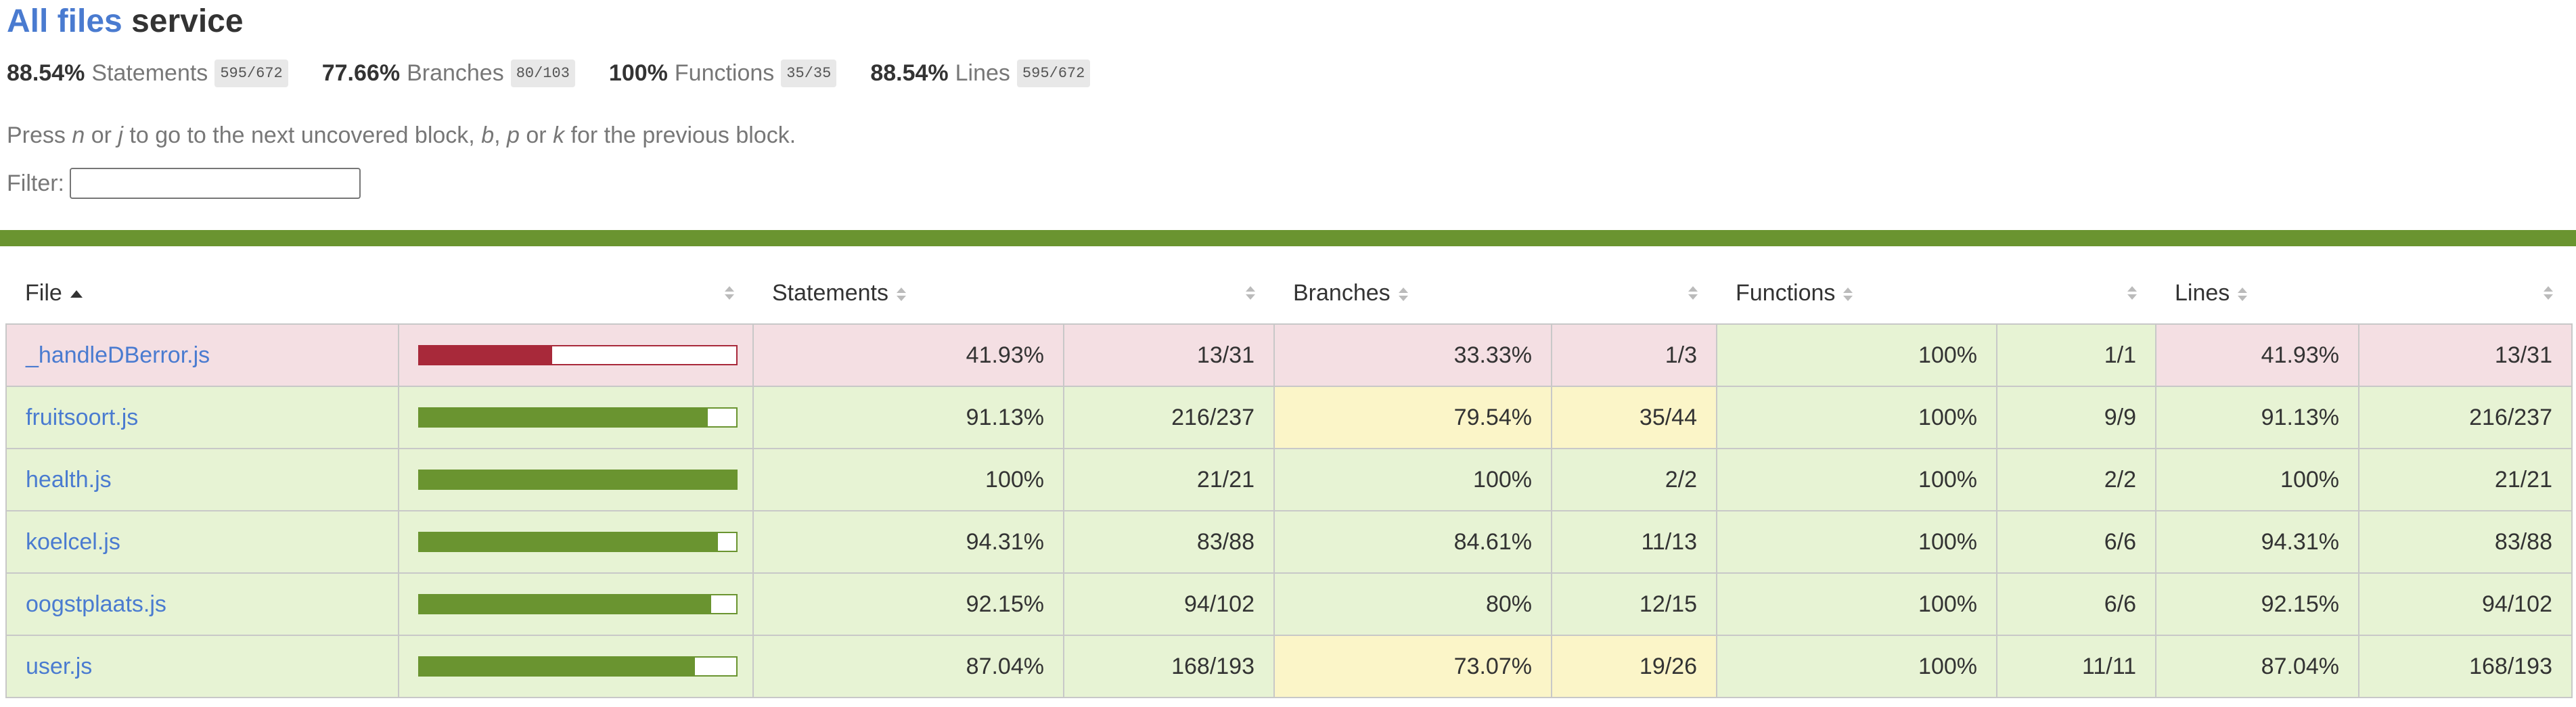 Image resolution: width=2576 pixels, height=707 pixels. What do you see at coordinates (1412, 542) in the screenshot?
I see `branches-pct: 84.61%` at bounding box center [1412, 542].